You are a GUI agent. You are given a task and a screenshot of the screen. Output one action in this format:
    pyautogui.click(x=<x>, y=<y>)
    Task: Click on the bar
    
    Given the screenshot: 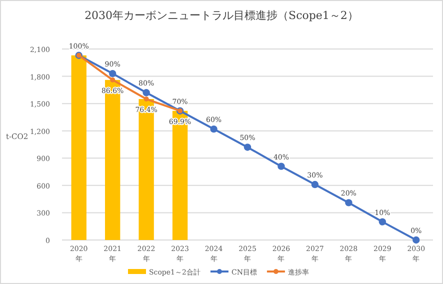 What is the action you would take?
    pyautogui.click(x=78, y=147)
    